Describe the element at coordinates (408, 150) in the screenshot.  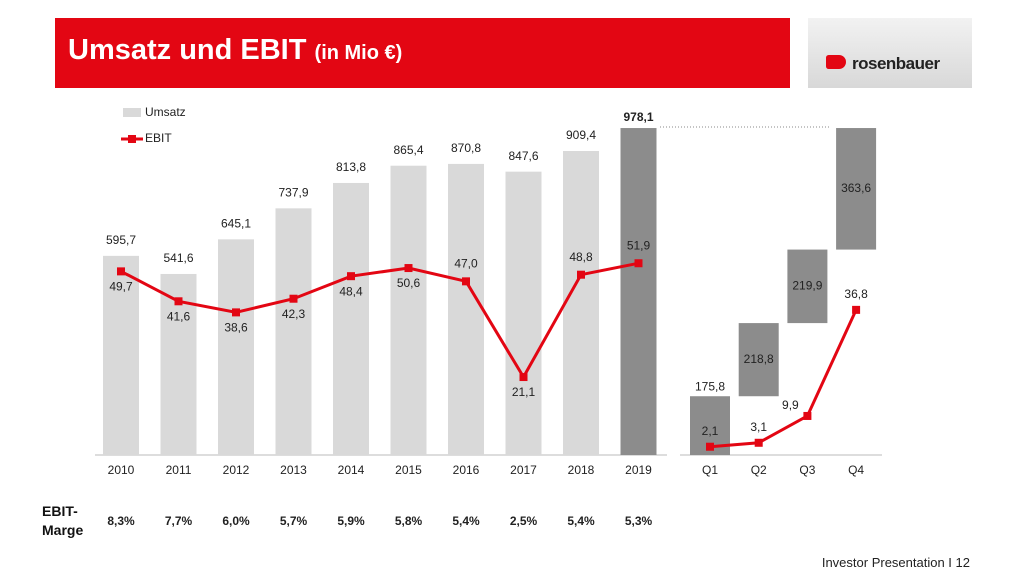
I see `bar-label: 865,4` at that location.